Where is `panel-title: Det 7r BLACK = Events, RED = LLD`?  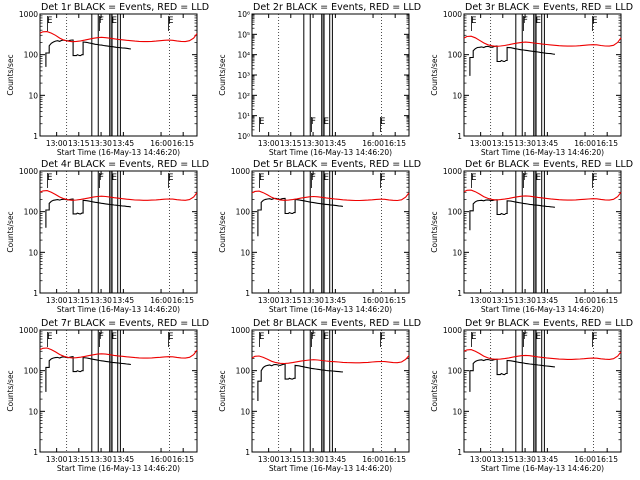 panel-title: Det 7r BLACK = Events, RED = LLD is located at coordinates (125, 323).